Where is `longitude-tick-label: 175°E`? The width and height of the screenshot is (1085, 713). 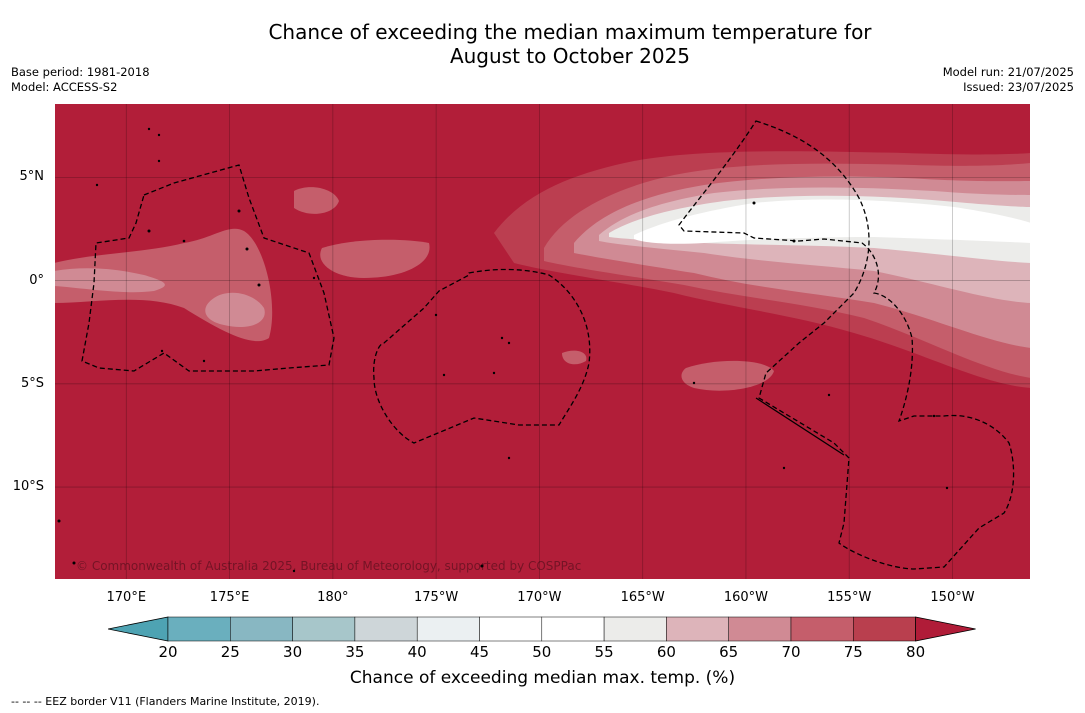
longitude-tick-label: 175°E is located at coordinates (229, 597).